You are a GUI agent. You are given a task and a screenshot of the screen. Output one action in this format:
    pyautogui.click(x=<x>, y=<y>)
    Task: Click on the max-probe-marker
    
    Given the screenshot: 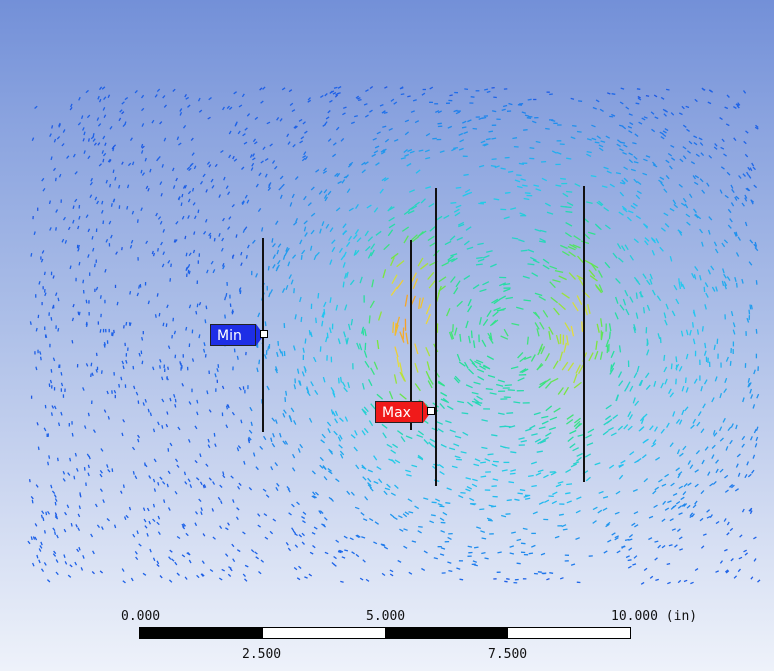 What is the action you would take?
    pyautogui.click(x=431, y=411)
    